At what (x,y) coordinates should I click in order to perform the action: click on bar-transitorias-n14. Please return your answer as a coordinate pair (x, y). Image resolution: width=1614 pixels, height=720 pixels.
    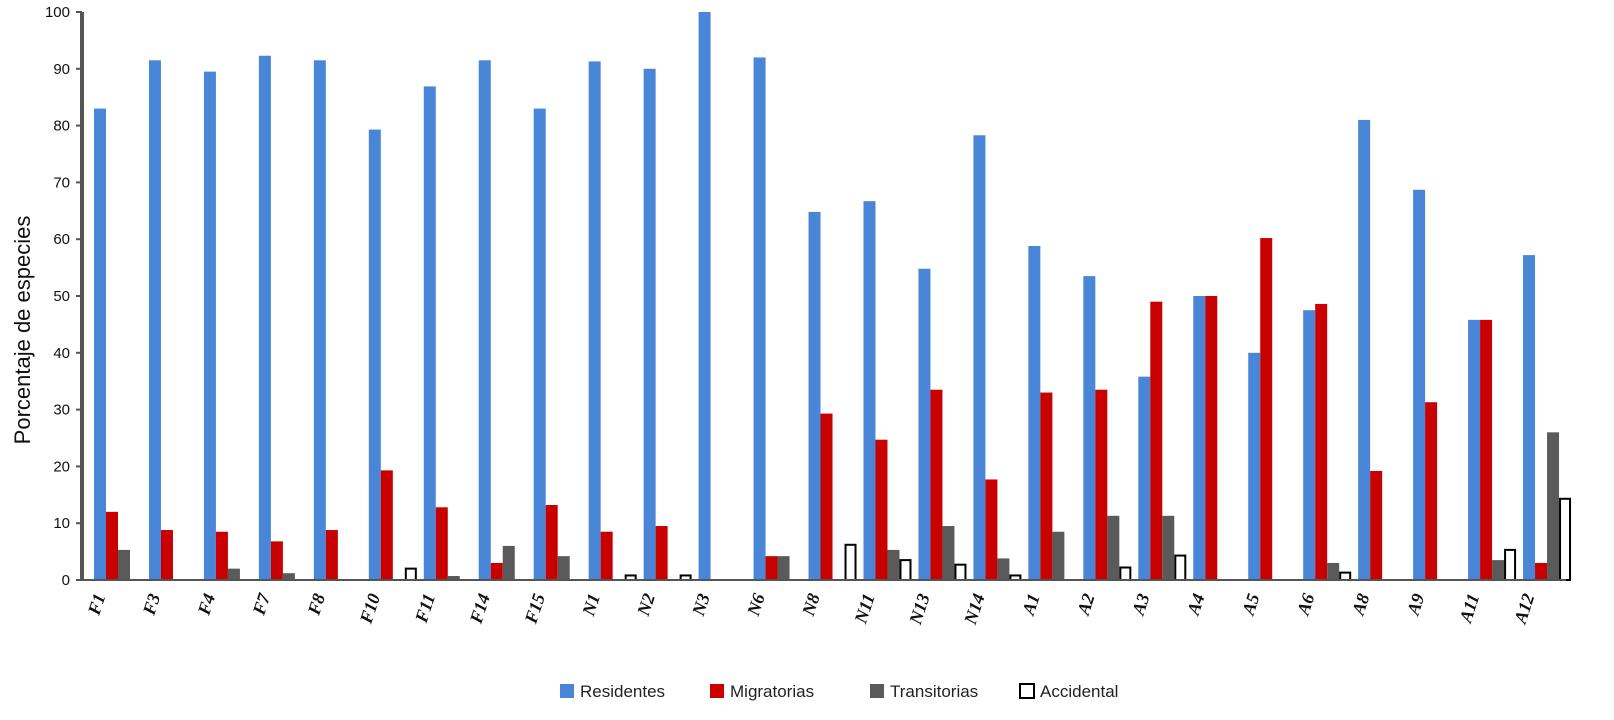
    Looking at the image, I should click on (1003, 569).